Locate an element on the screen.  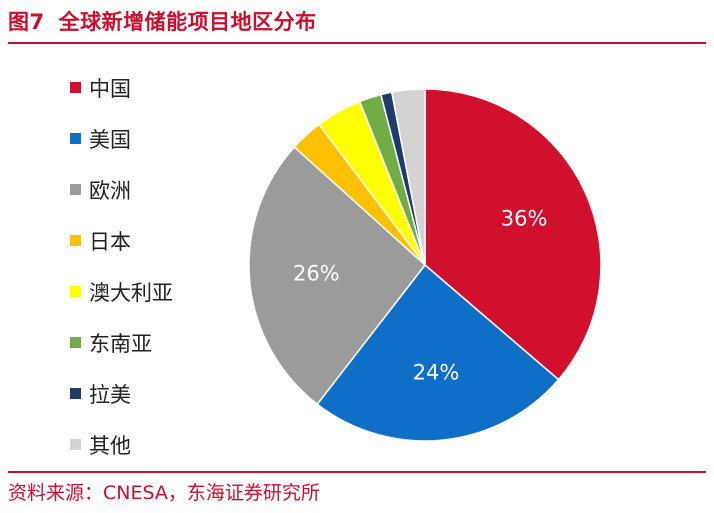
legend-label: 美国 is located at coordinates (110, 139).